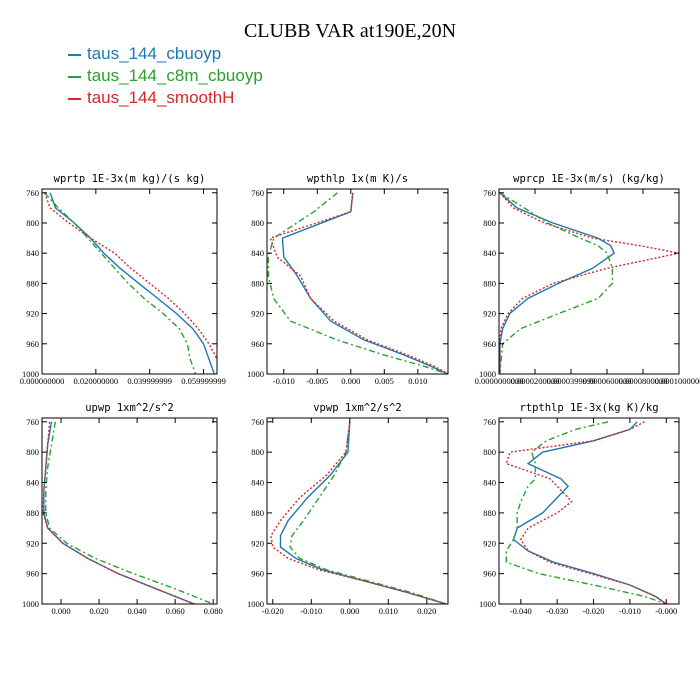  Describe the element at coordinates (42, 381) in the screenshot. I see `x-tick-label: 0.000000000` at that location.